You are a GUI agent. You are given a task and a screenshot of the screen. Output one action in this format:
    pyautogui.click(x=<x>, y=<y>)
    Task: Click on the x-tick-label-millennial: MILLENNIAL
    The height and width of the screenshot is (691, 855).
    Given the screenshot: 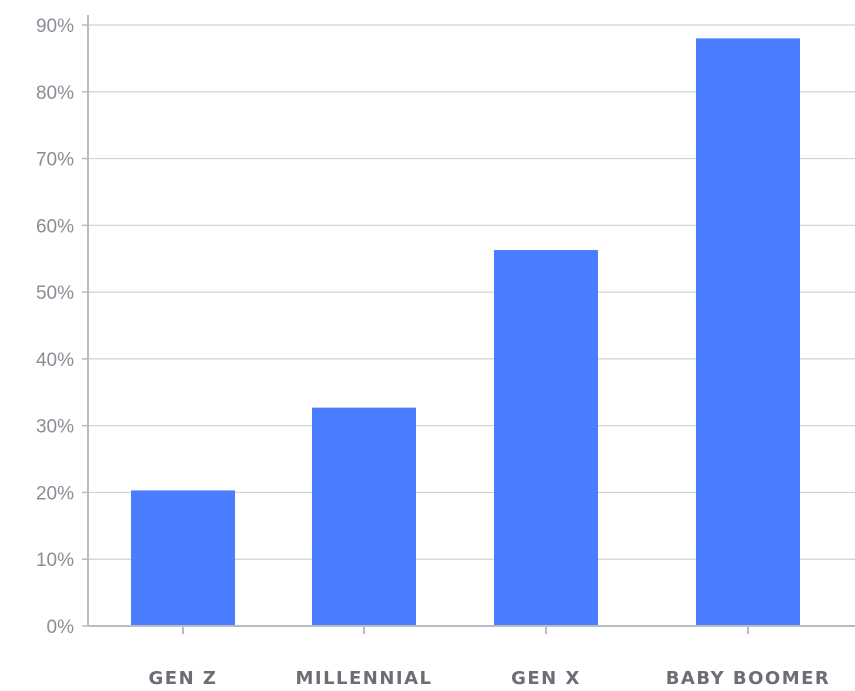 What is the action you would take?
    pyautogui.click(x=363, y=678)
    